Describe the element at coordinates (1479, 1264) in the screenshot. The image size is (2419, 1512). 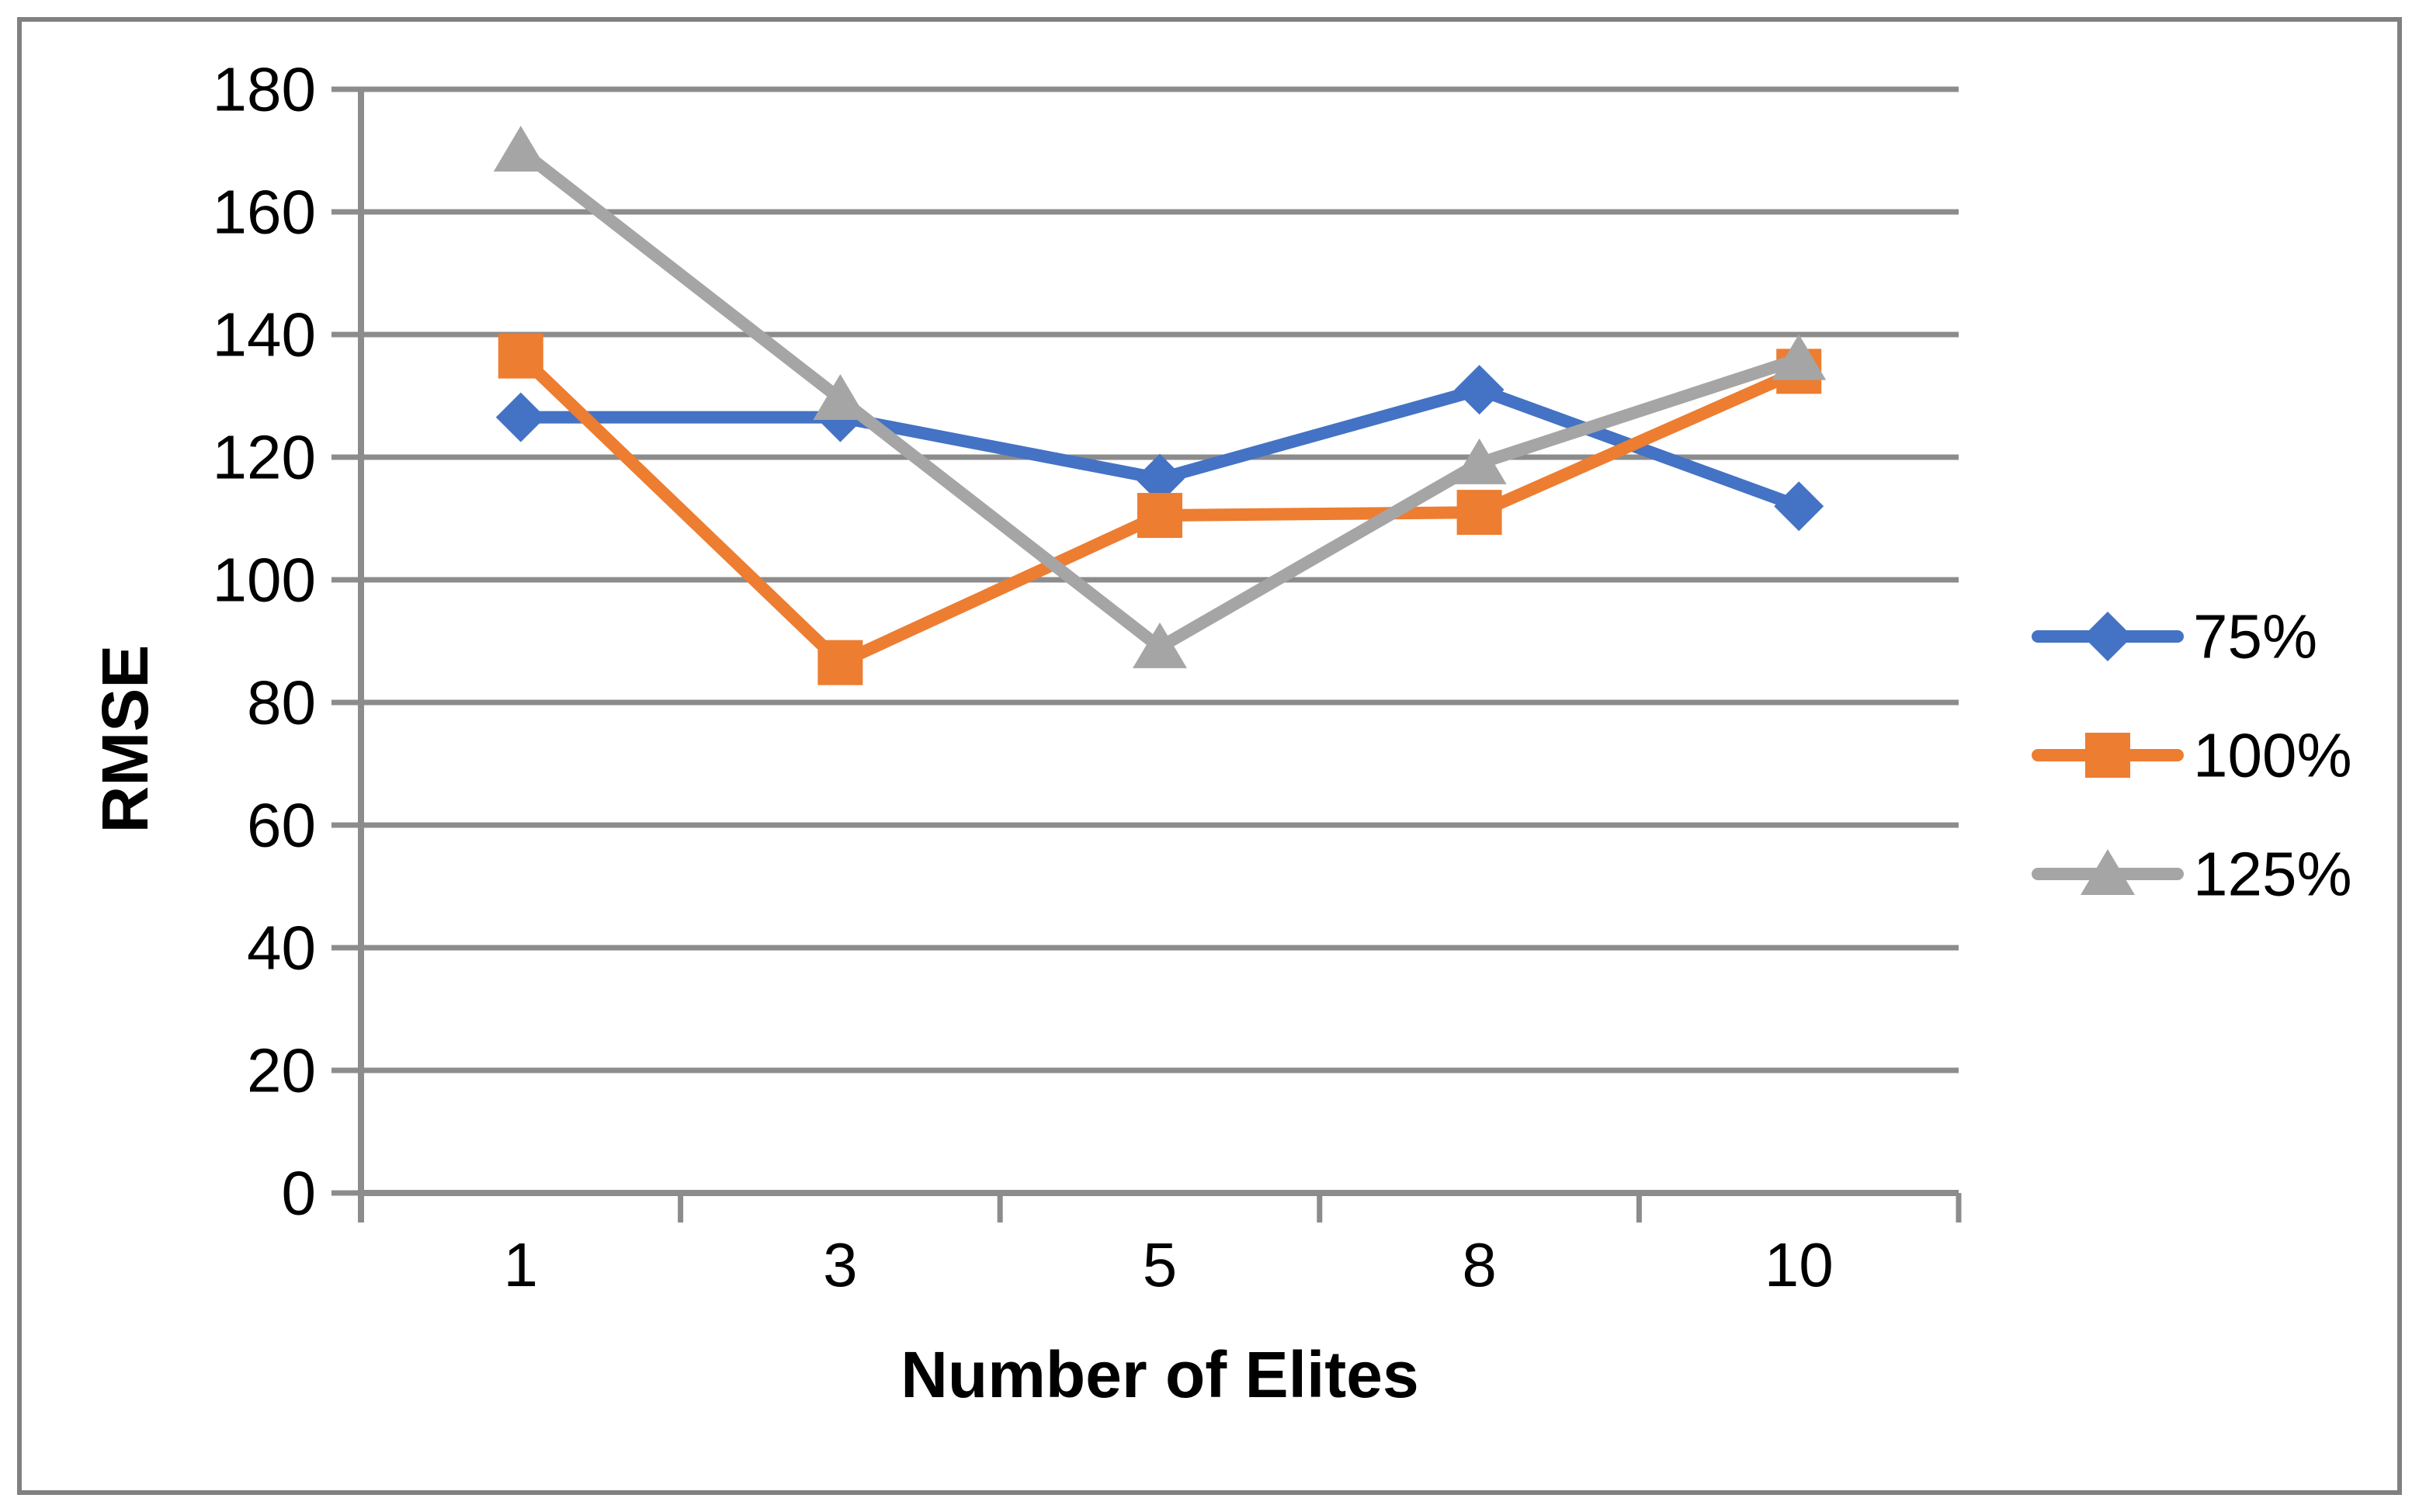
I see `x-tick-label: 8` at that location.